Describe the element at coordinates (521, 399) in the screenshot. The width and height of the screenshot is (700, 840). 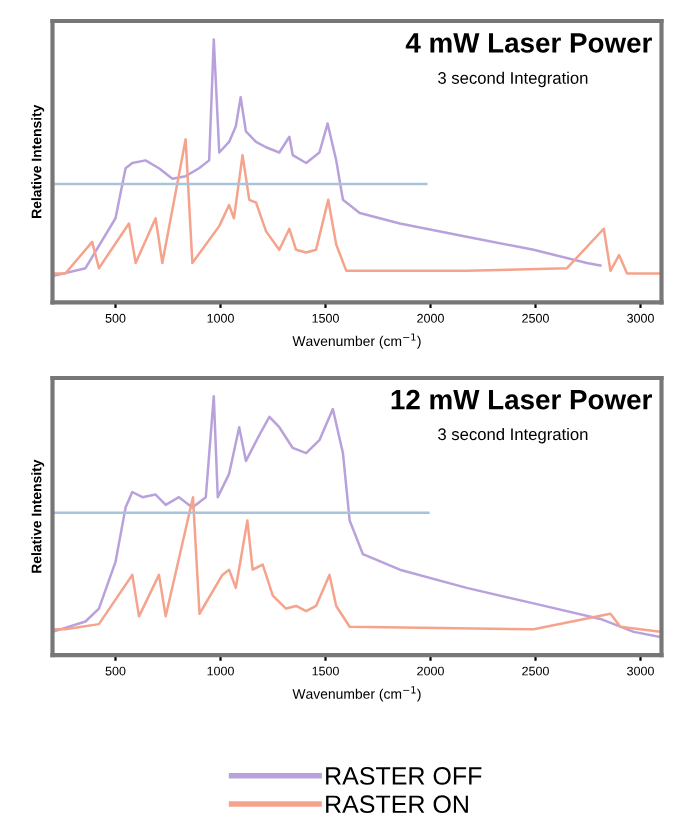
I see `chart-title: 12 mW Laser Power` at that location.